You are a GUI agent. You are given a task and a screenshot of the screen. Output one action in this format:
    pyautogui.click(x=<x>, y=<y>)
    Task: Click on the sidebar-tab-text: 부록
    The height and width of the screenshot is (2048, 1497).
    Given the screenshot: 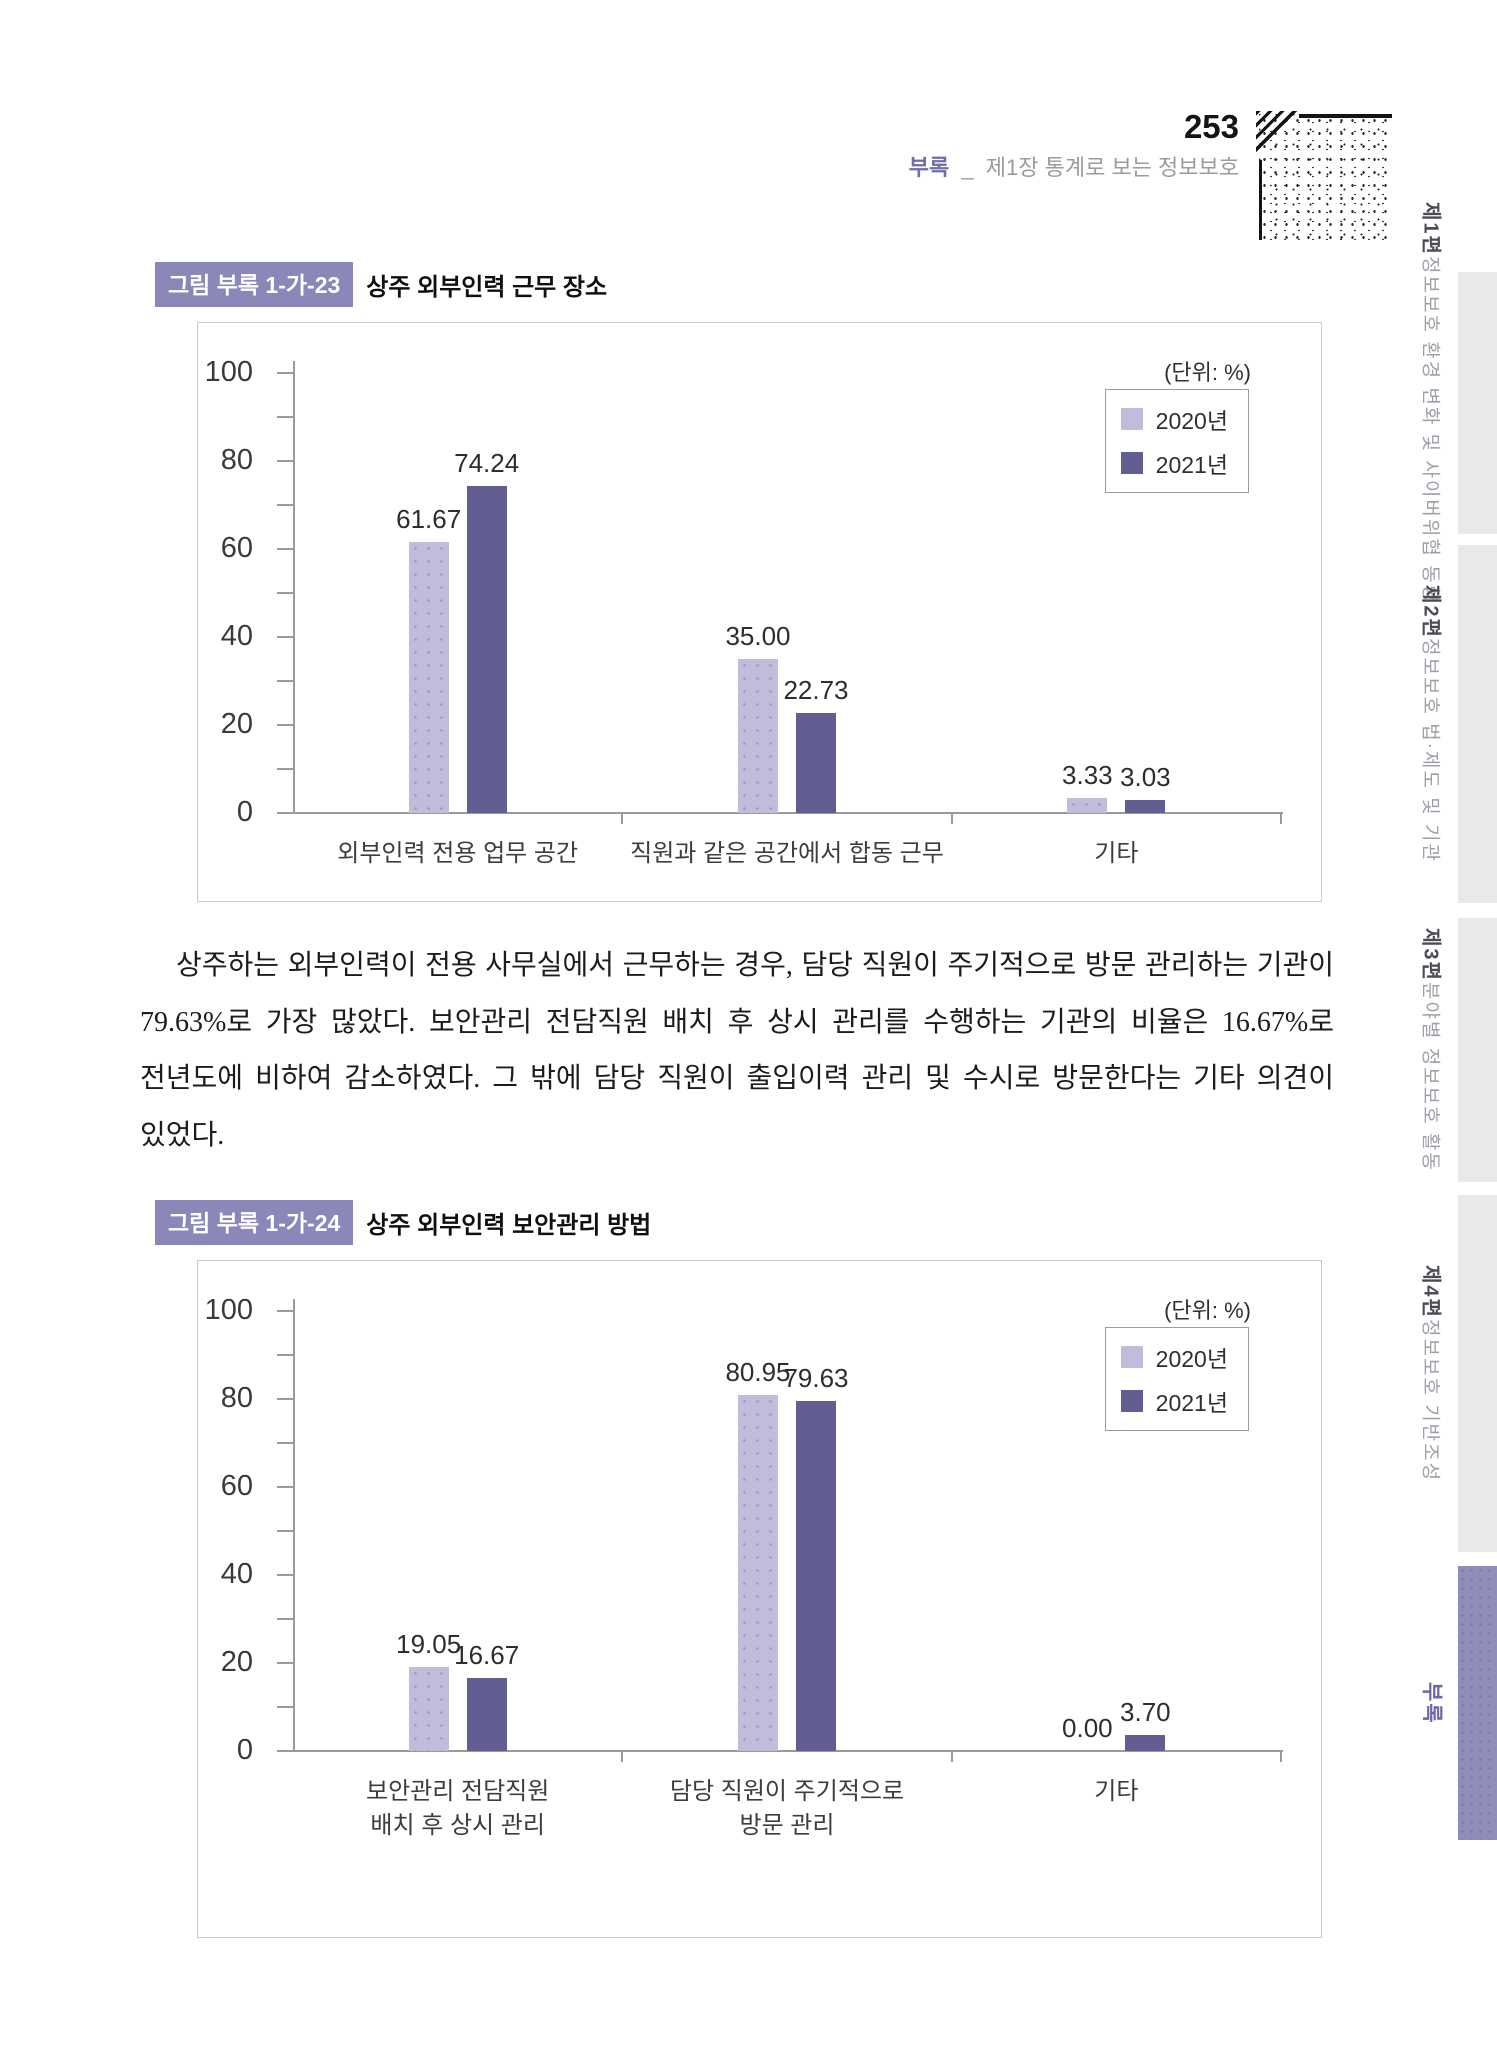 What is the action you would take?
    pyautogui.click(x=1433, y=1703)
    